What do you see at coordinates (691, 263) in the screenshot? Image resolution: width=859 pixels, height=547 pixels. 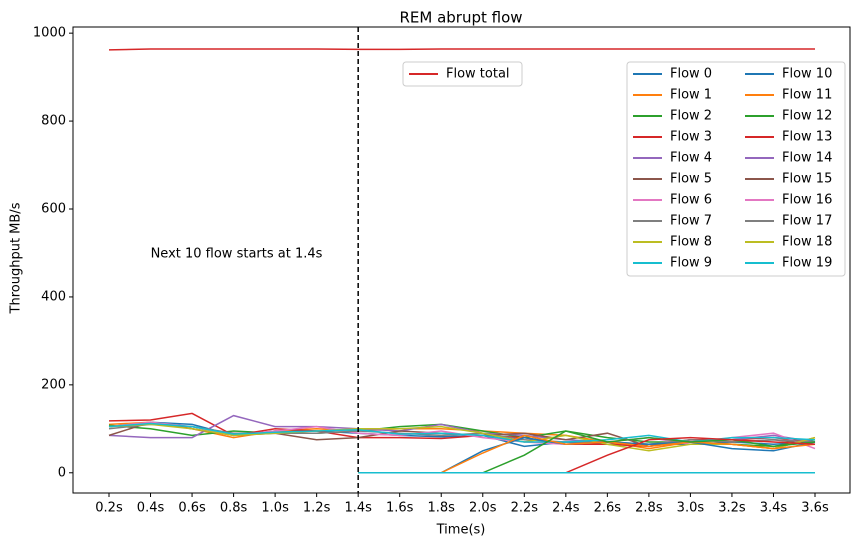 I see `legend-label: Flow 9` at bounding box center [691, 263].